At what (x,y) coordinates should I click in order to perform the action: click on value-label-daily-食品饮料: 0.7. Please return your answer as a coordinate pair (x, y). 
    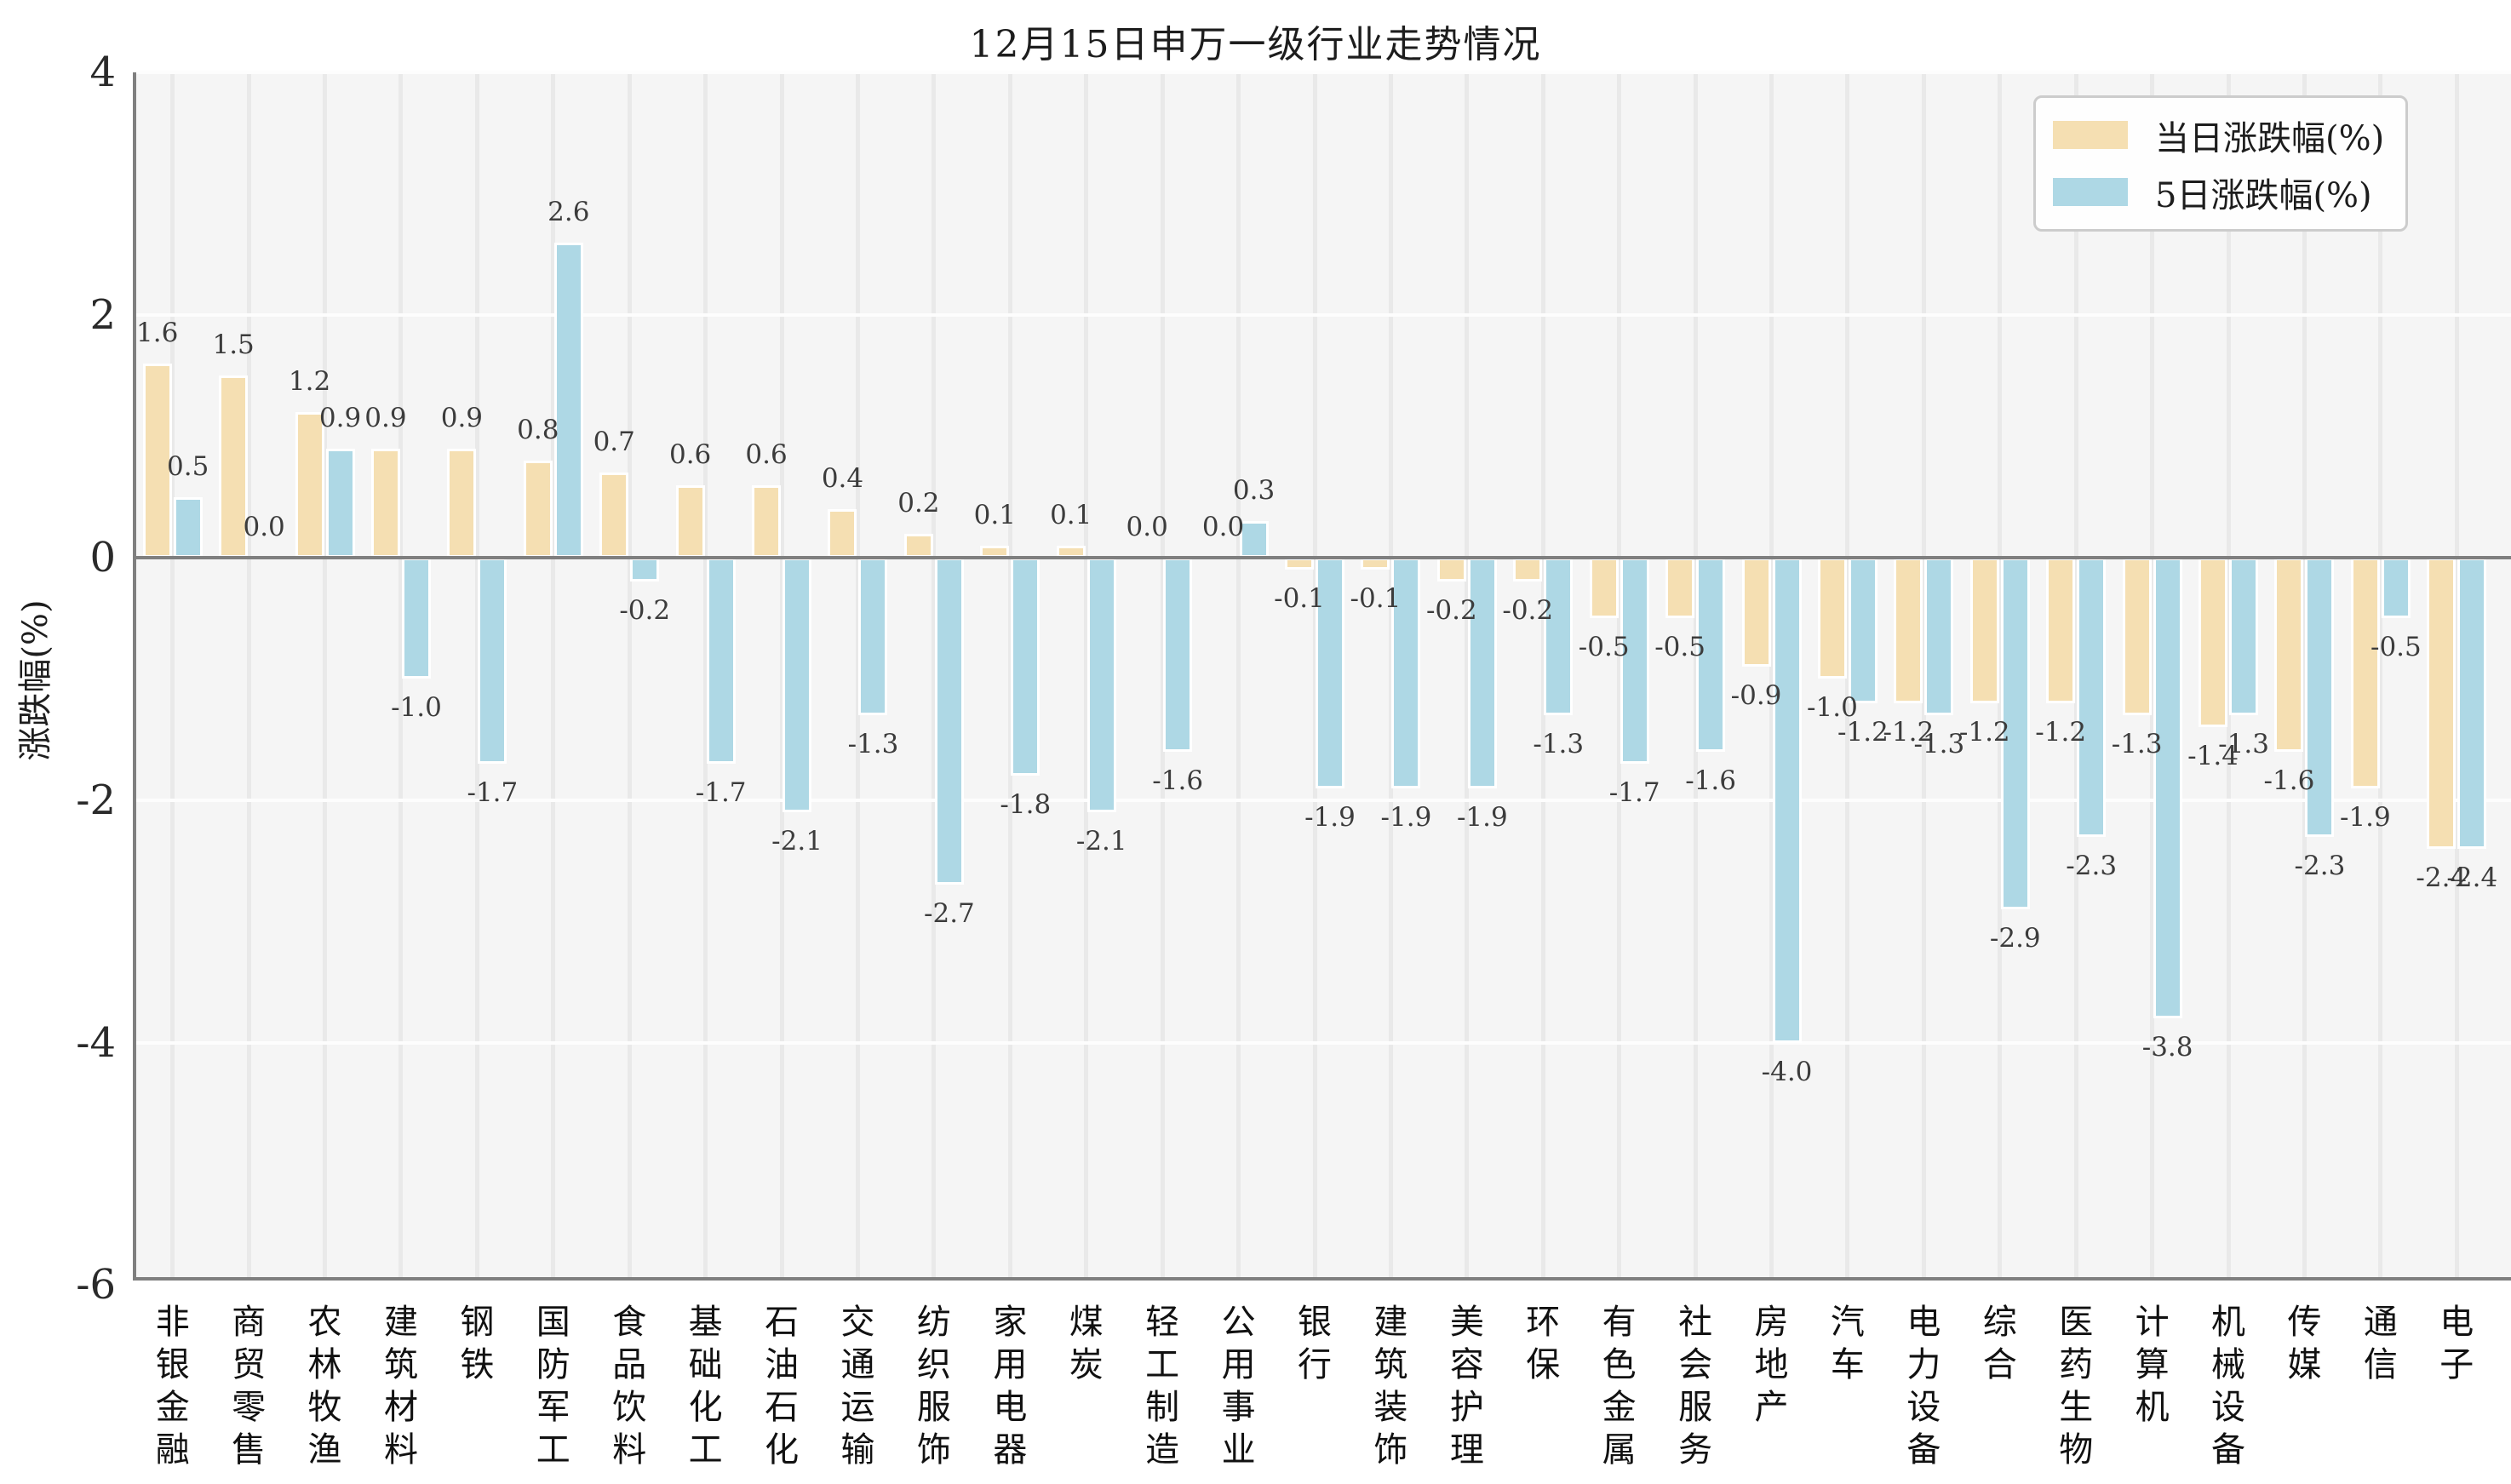
    Looking at the image, I should click on (614, 442).